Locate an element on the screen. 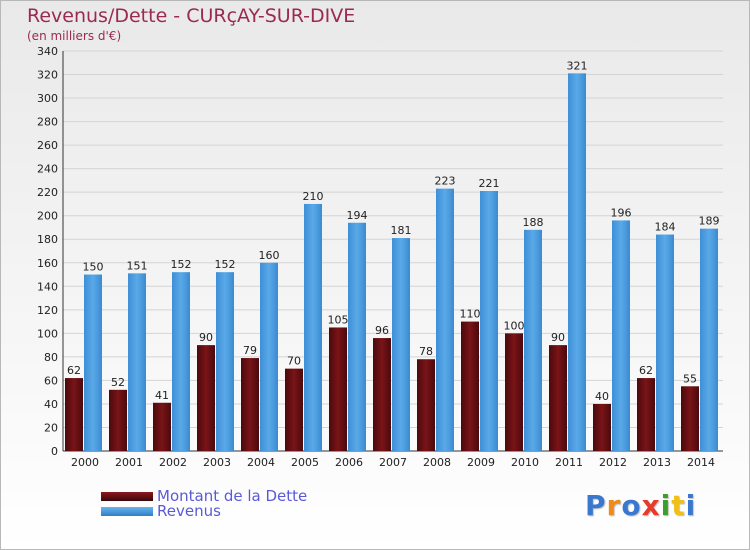 Image resolution: width=750 pixels, height=550 pixels. x-tick-label: 2013 is located at coordinates (657, 462).